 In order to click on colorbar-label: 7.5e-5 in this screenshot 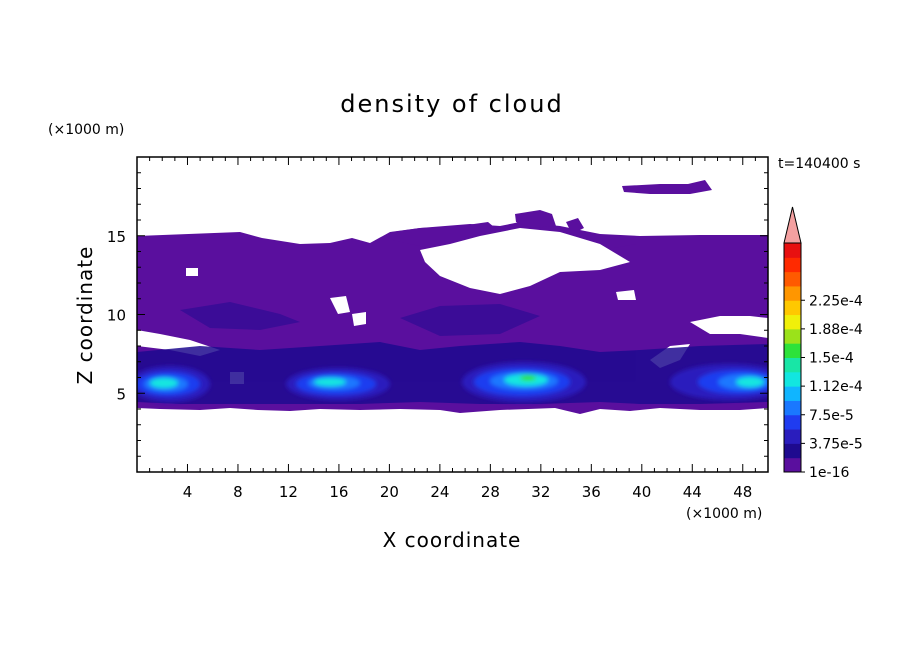, I will do `click(831, 416)`.